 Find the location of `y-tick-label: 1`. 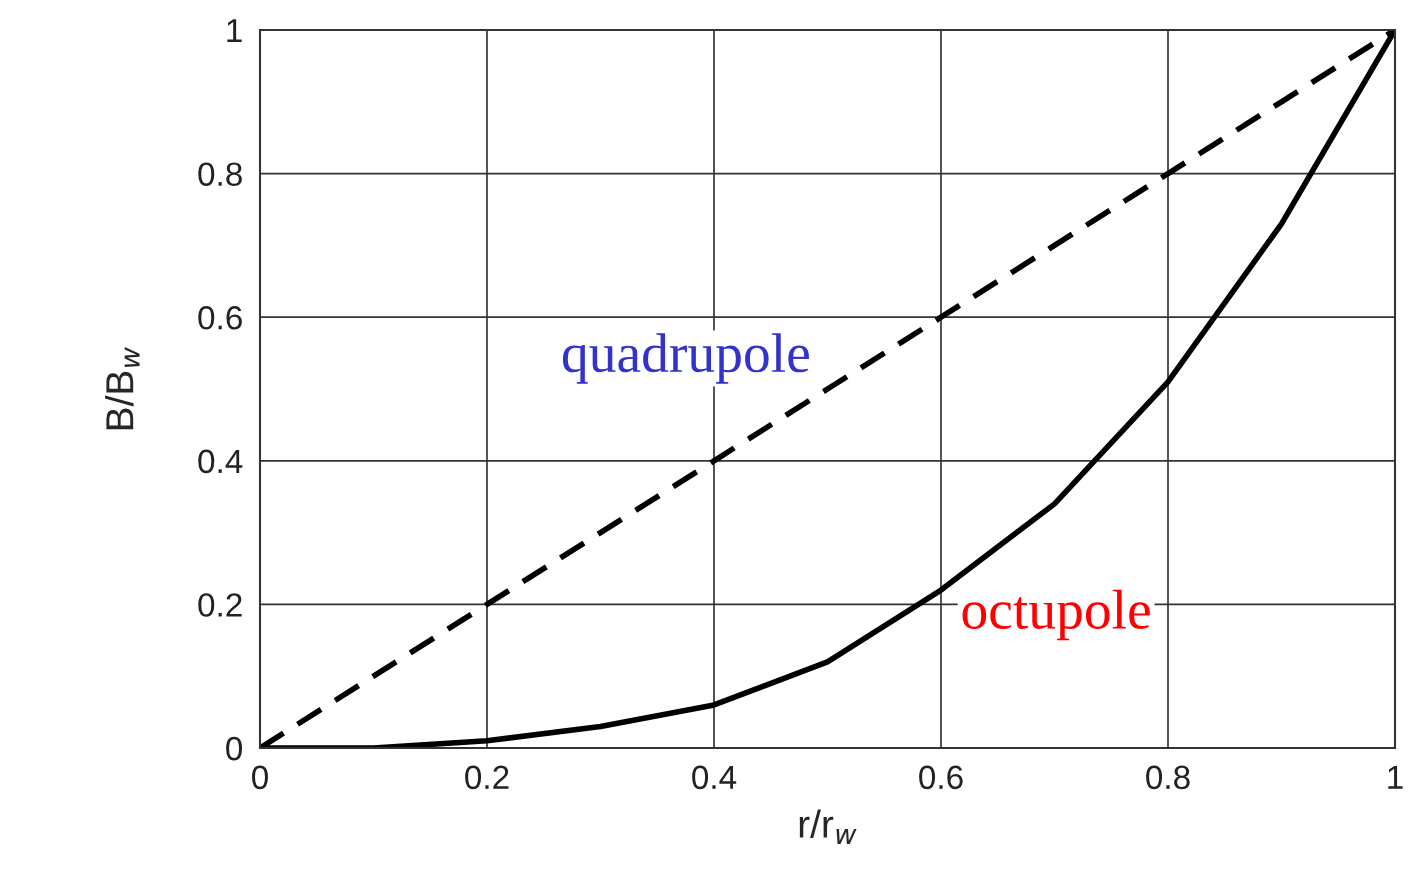

y-tick-label: 1 is located at coordinates (234, 31).